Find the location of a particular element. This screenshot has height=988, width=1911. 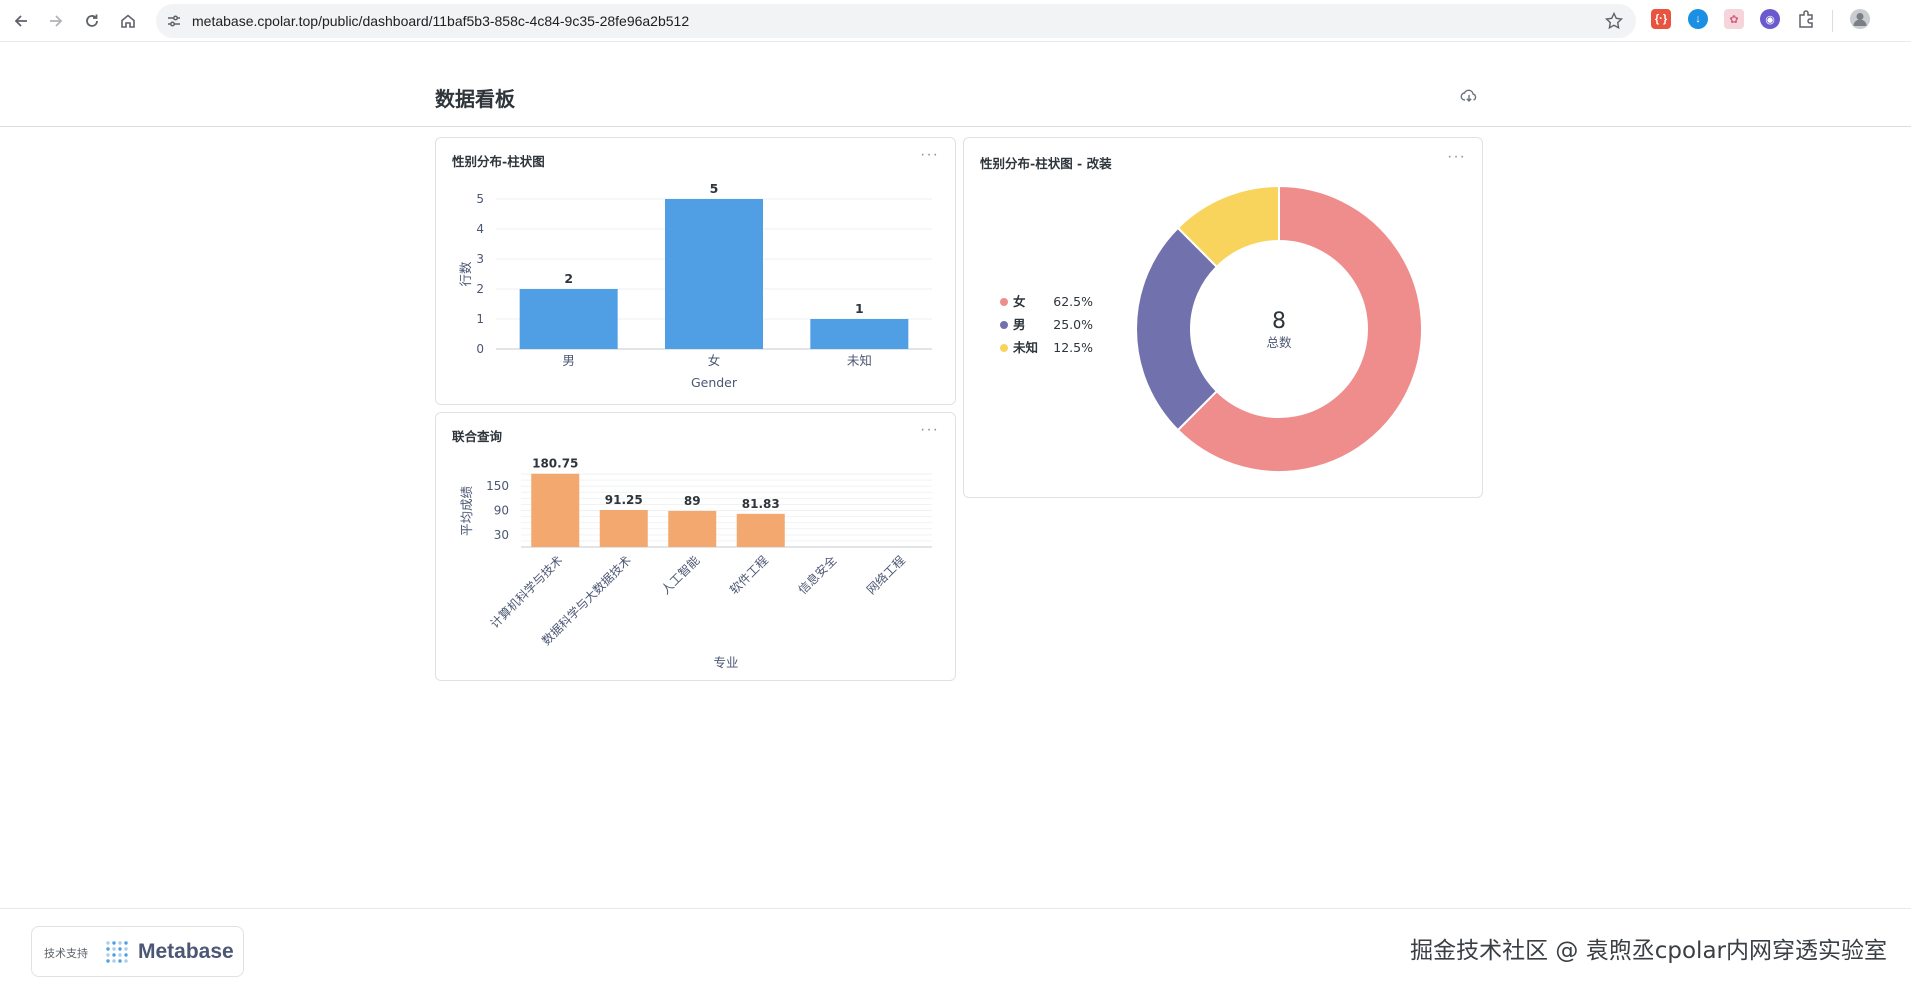

legend-percent: 25.0% is located at coordinates (1073, 324).